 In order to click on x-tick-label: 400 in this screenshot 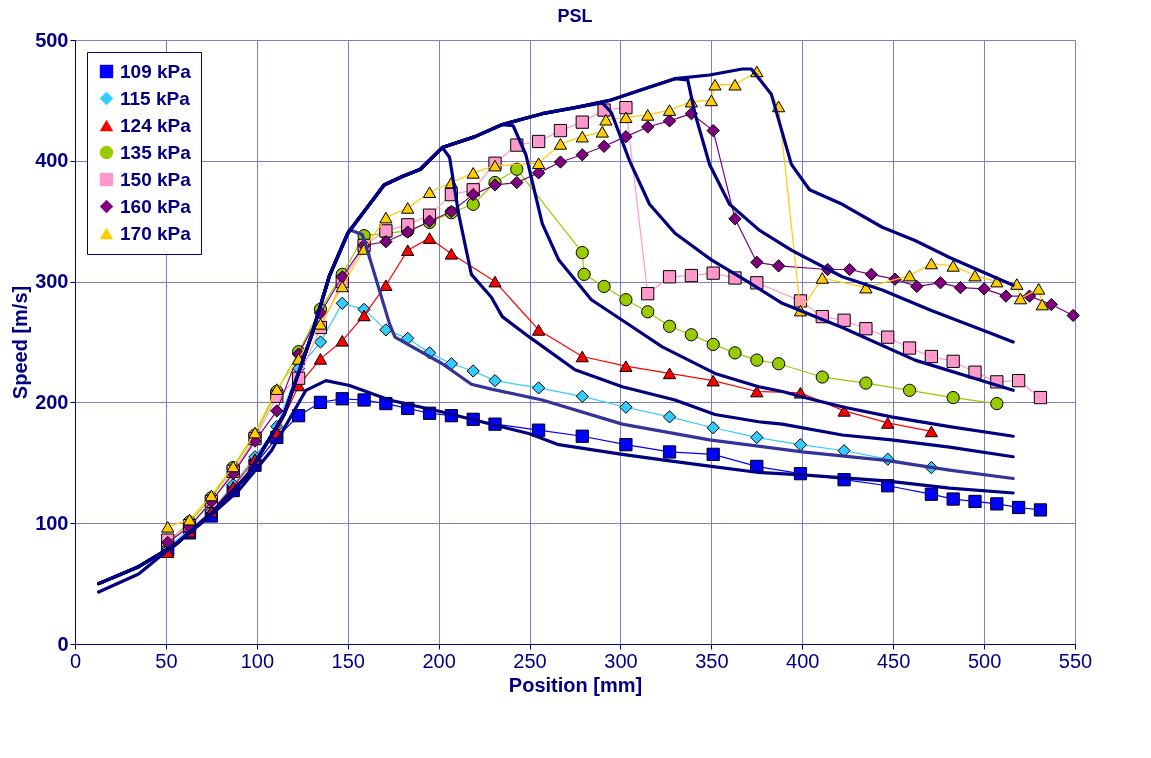, I will do `click(803, 660)`.